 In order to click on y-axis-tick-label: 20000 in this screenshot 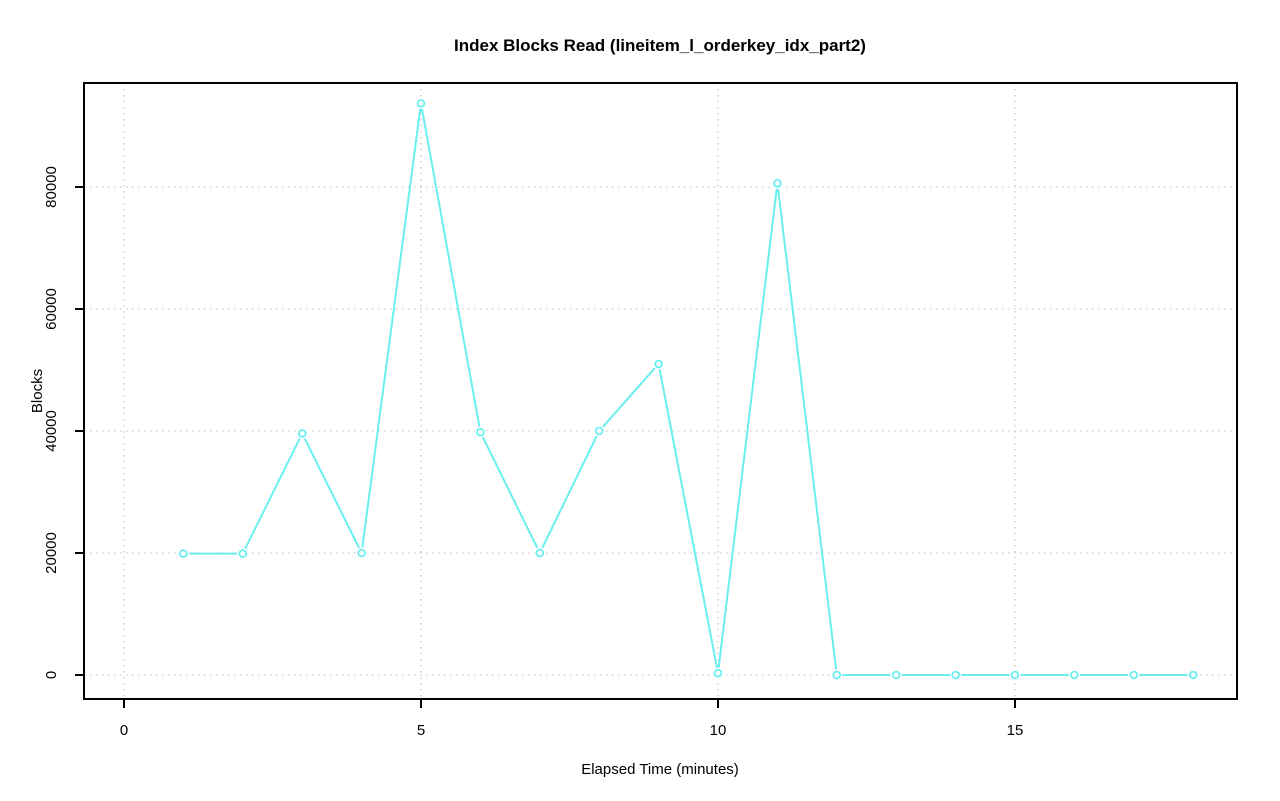, I will do `click(51, 553)`.